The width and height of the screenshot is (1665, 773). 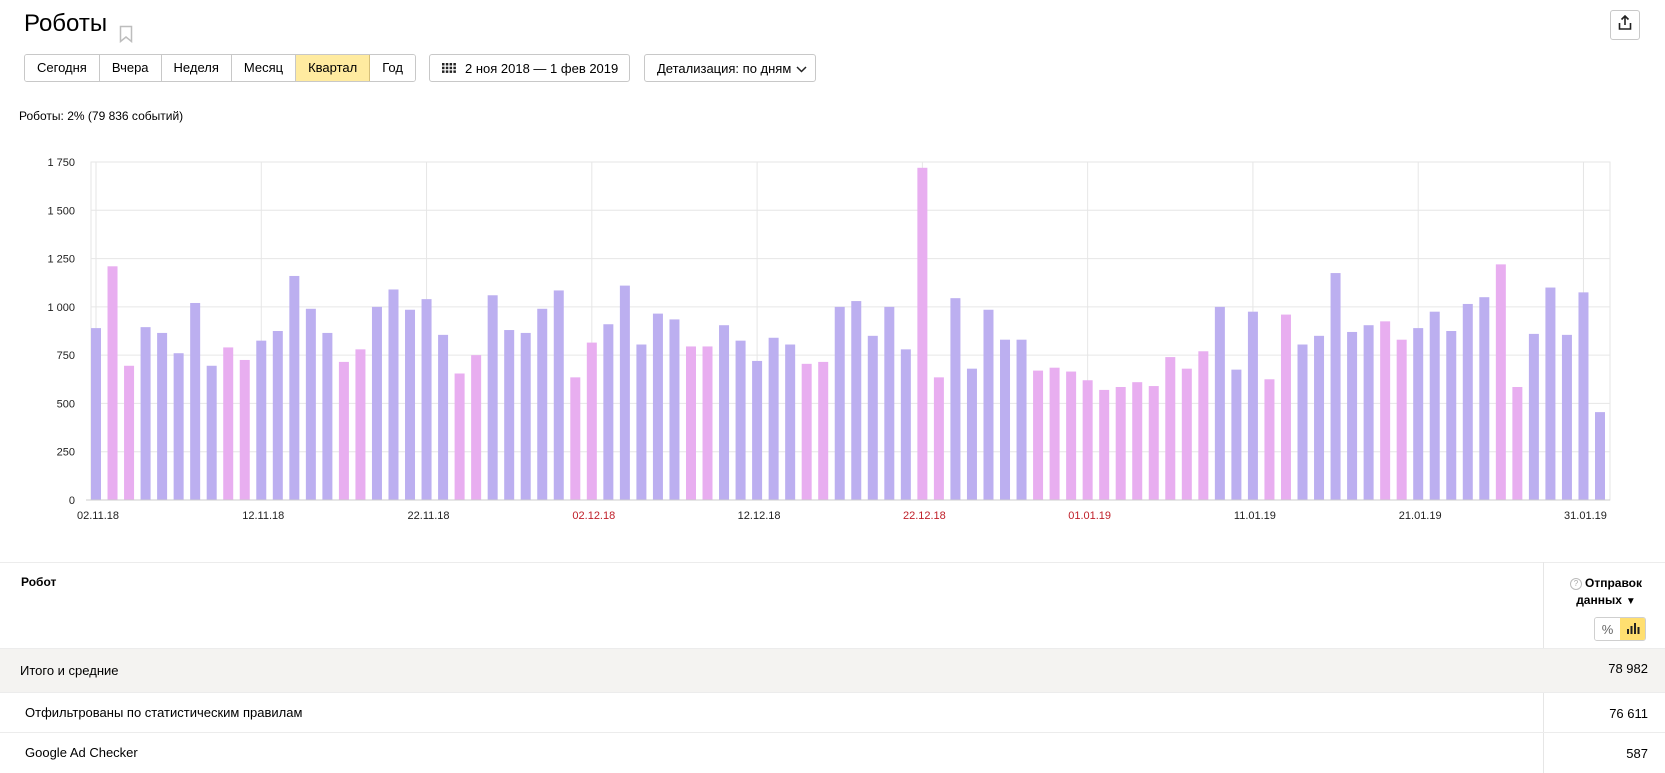 What do you see at coordinates (66, 356) in the screenshot?
I see `y-tick-label: 750` at bounding box center [66, 356].